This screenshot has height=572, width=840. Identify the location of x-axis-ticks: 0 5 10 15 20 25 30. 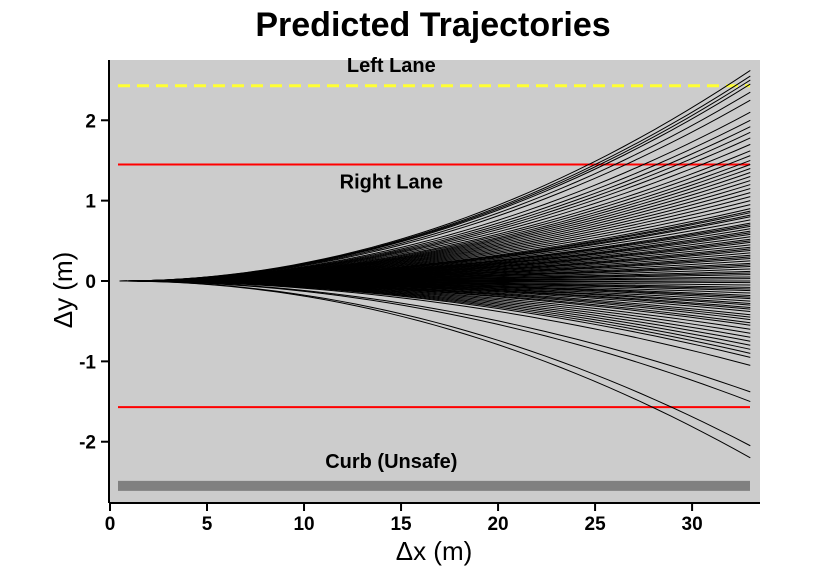
(404, 519).